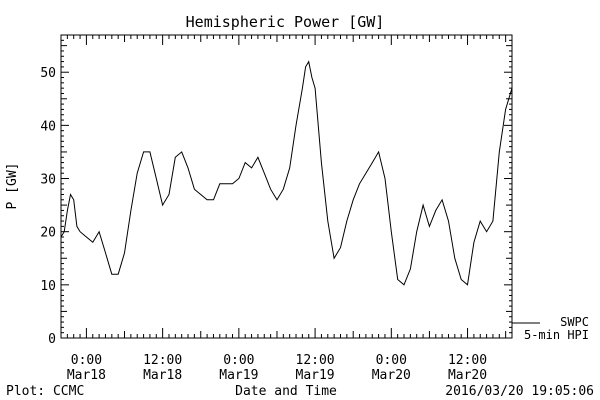 Image resolution: width=600 pixels, height=400 pixels. Describe the element at coordinates (48, 286) in the screenshot. I see `y-tick-label: 10` at that location.